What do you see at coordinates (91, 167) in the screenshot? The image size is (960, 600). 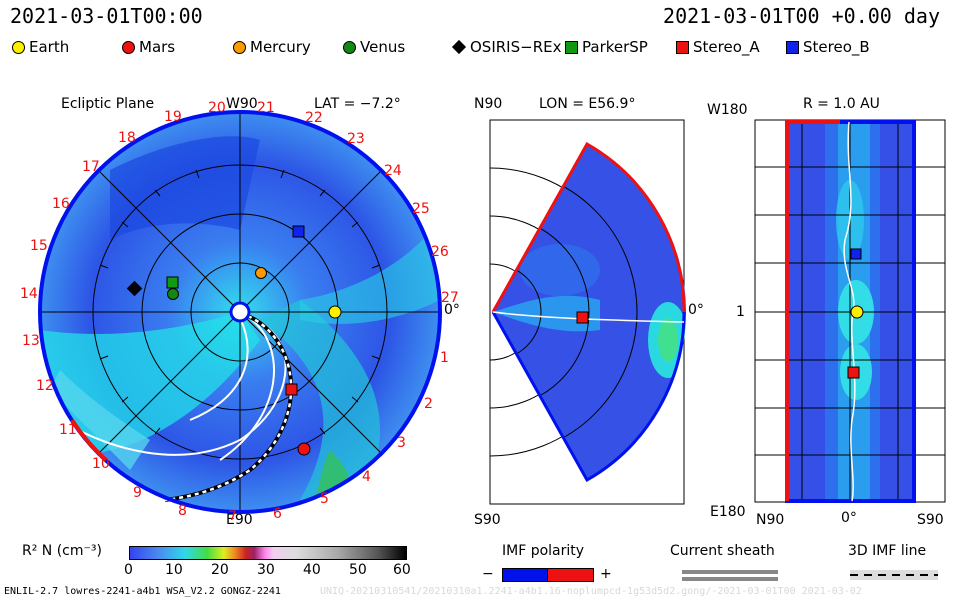 I see `svg-text: 17` at bounding box center [91, 167].